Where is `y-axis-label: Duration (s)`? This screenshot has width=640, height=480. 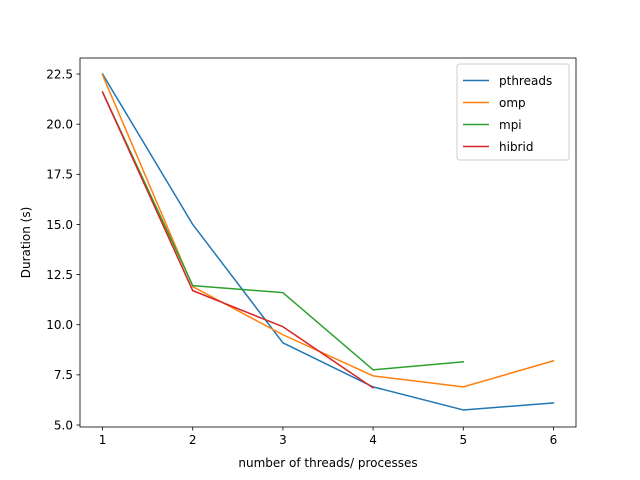
y-axis-label: Duration (s) is located at coordinates (26, 243).